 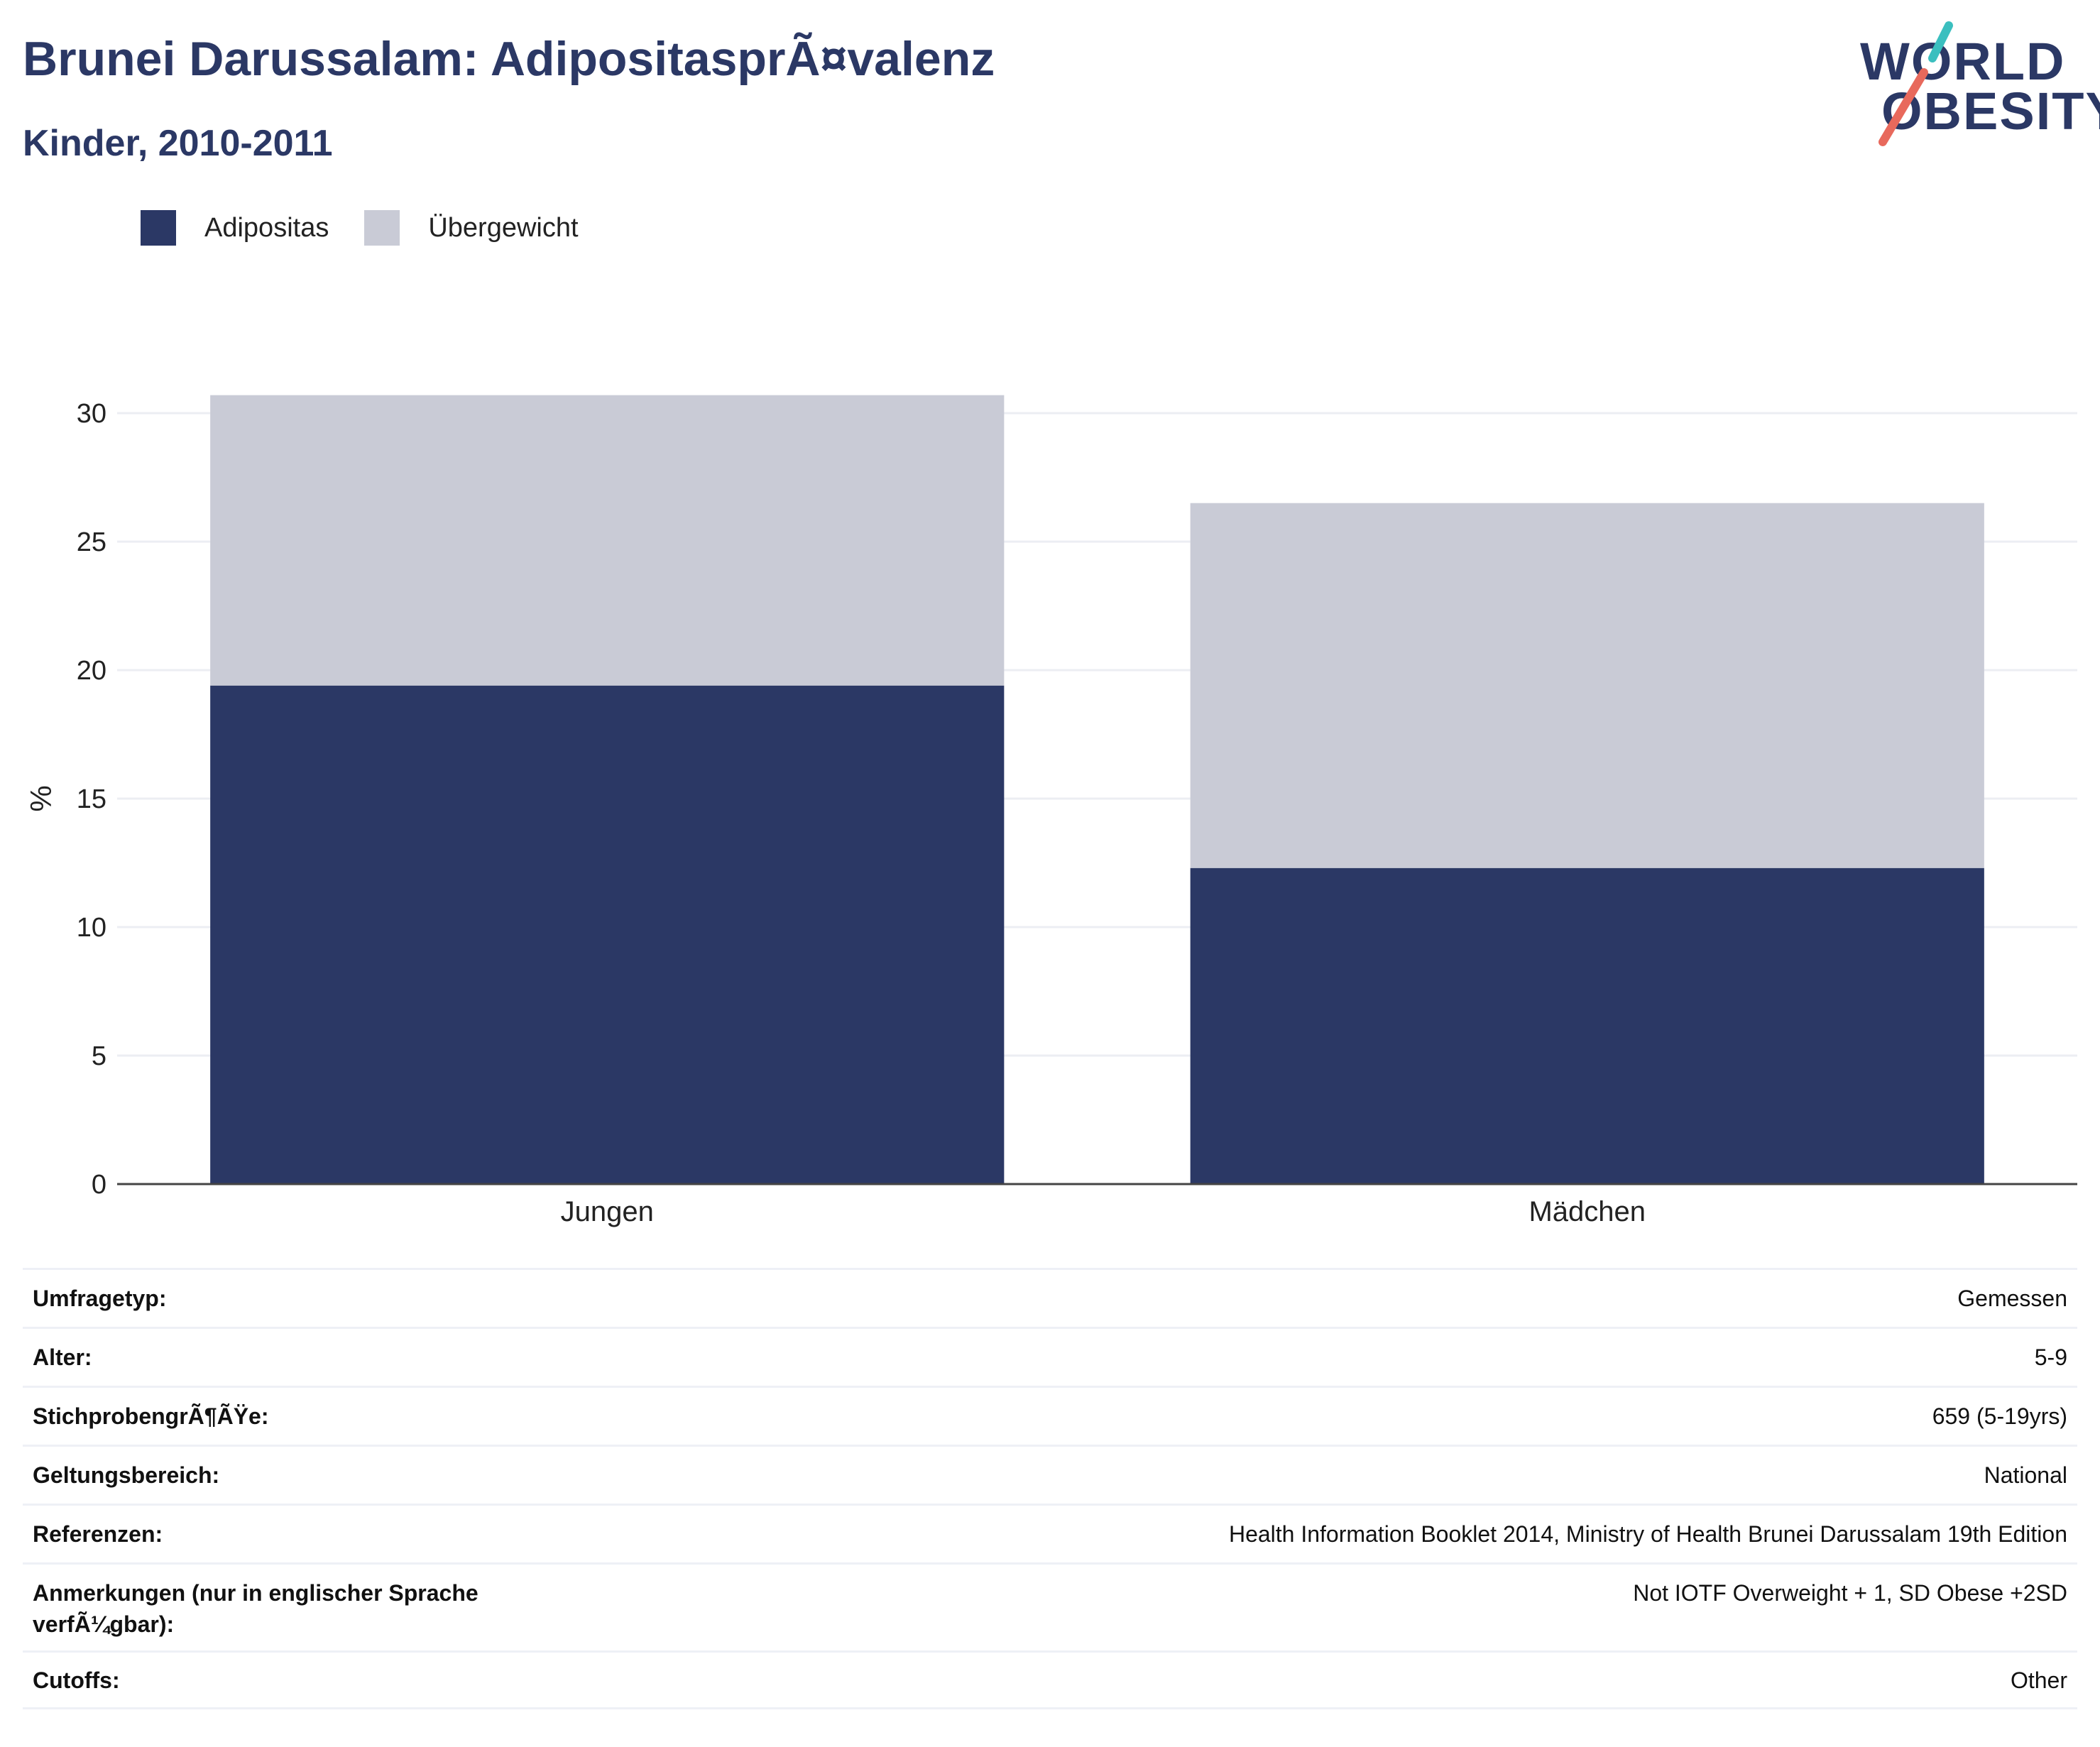 I want to click on info-key: Geltungsbereich:, so click(x=126, y=1475).